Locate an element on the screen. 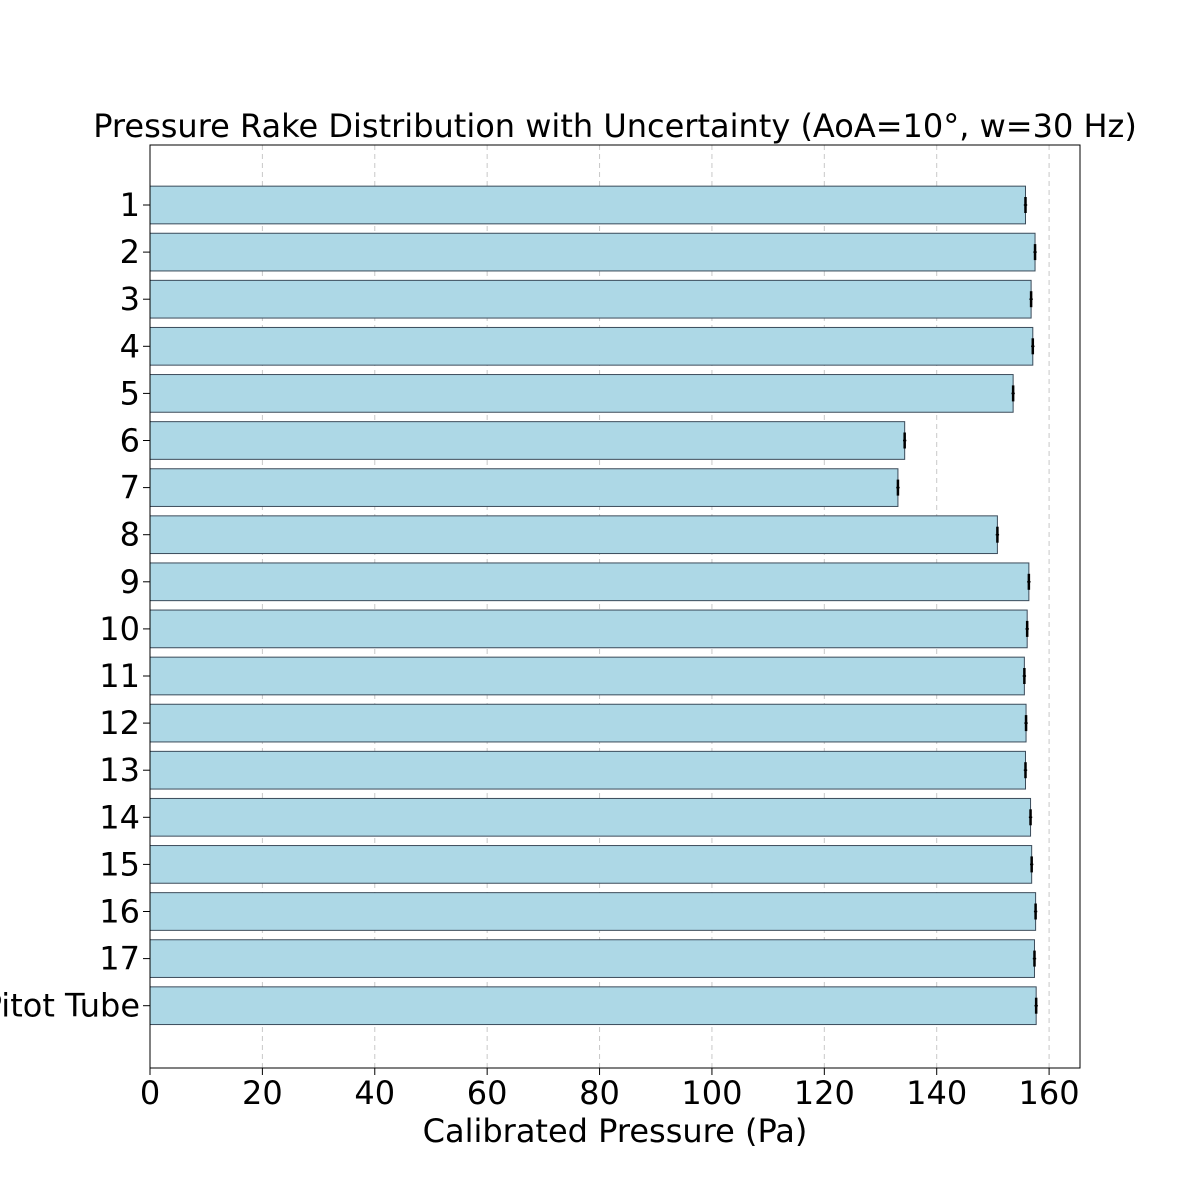 This screenshot has width=1200, height=1200. y-axis-ticks: 1234567891011121314151617Pitot Tube is located at coordinates (75, 605).